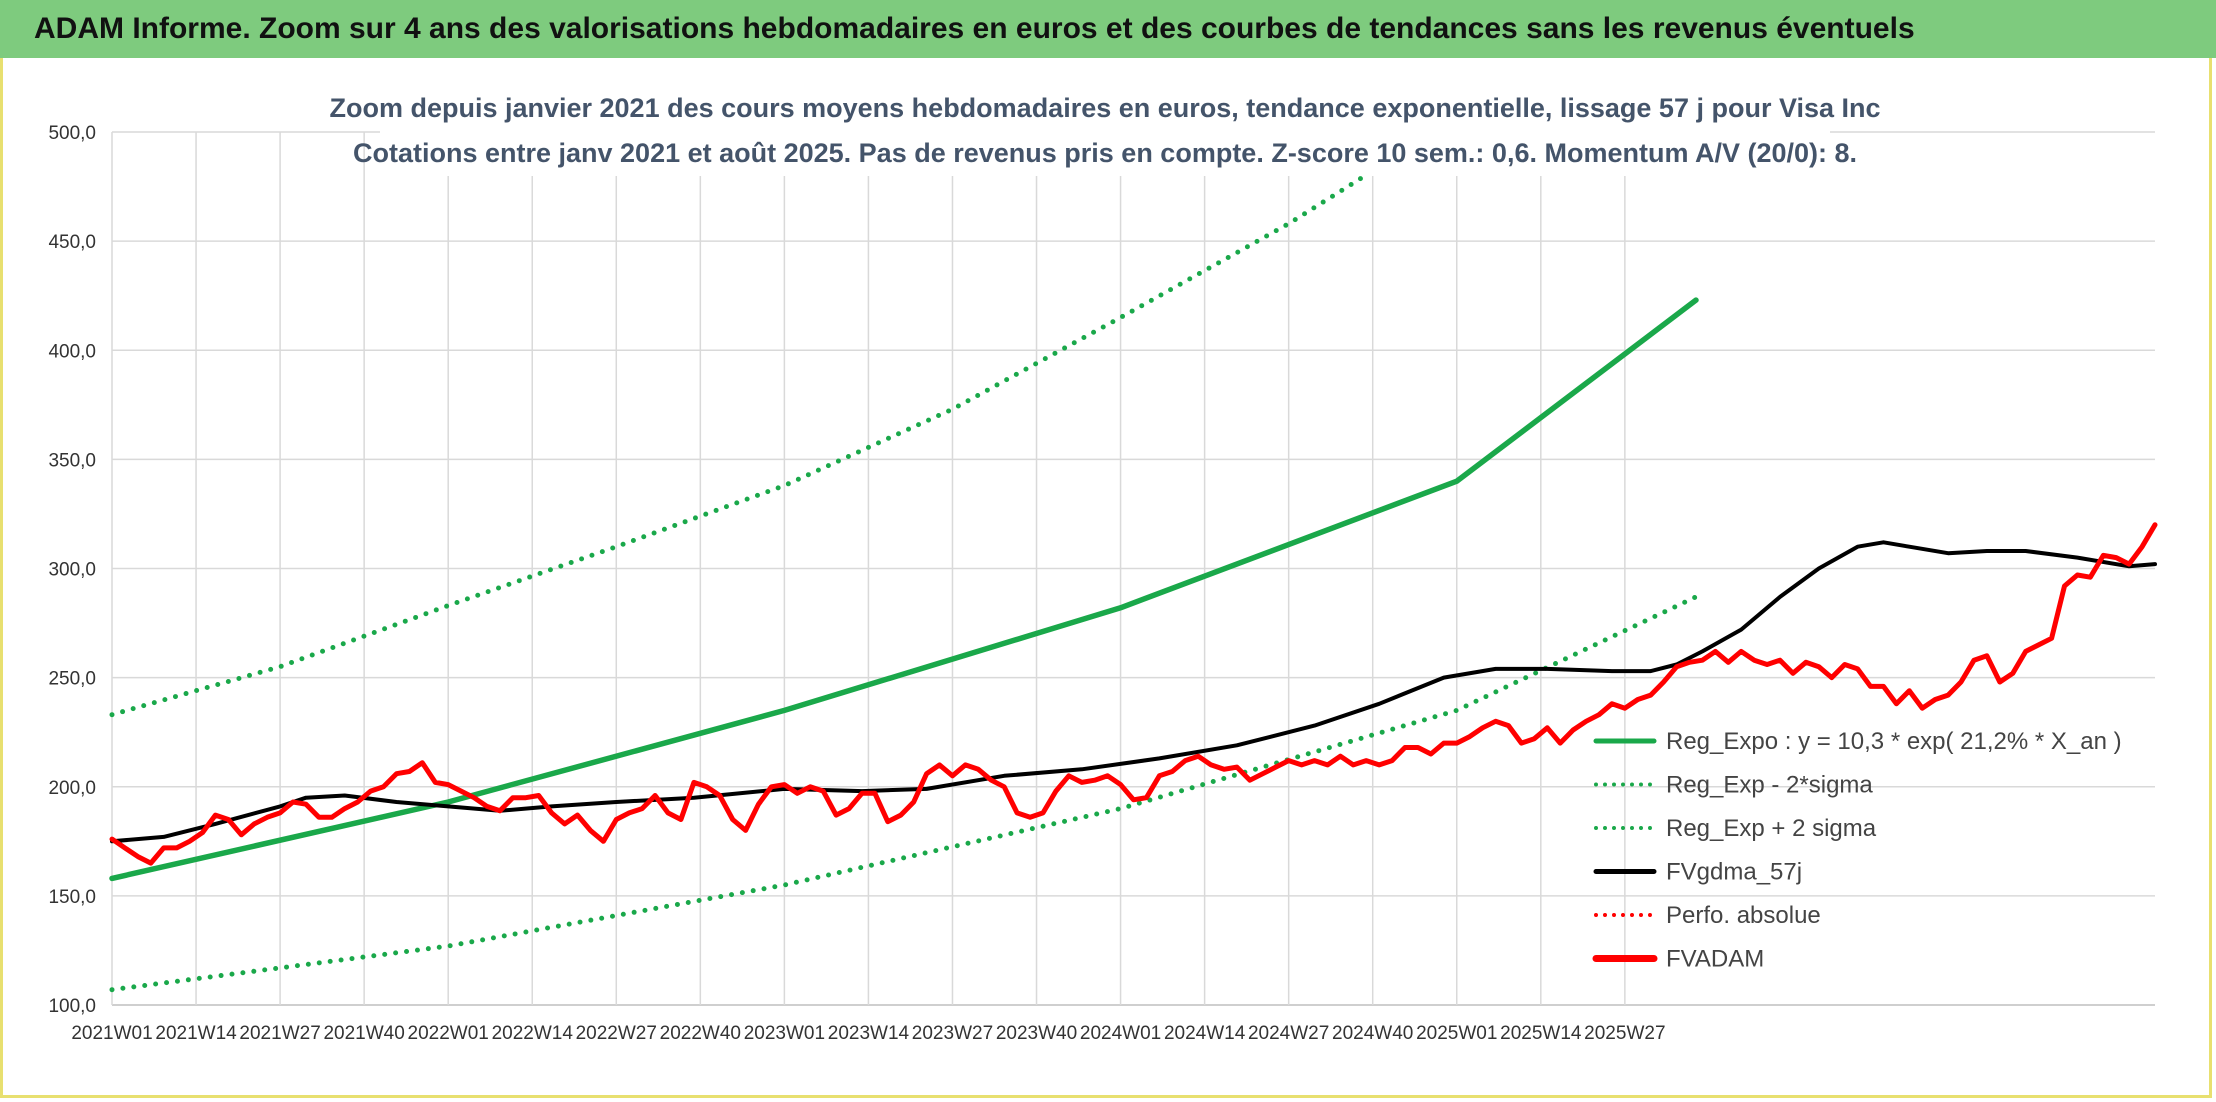 The height and width of the screenshot is (1102, 2216). Describe the element at coordinates (72, 788) in the screenshot. I see `y-tick-label: 200,0` at that location.